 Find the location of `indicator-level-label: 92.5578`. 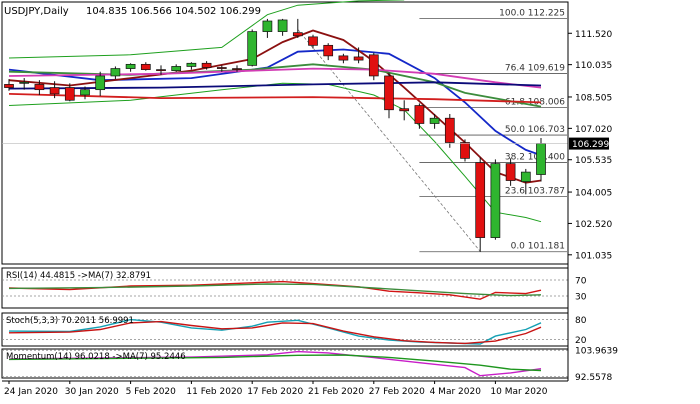

indicator-level-label: 92.5578 is located at coordinates (593, 378).